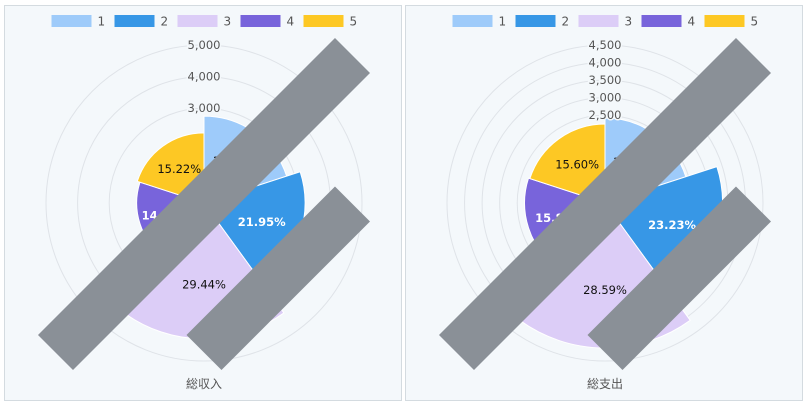  I want to click on percent-label-3: 28.59%, so click(605, 290).